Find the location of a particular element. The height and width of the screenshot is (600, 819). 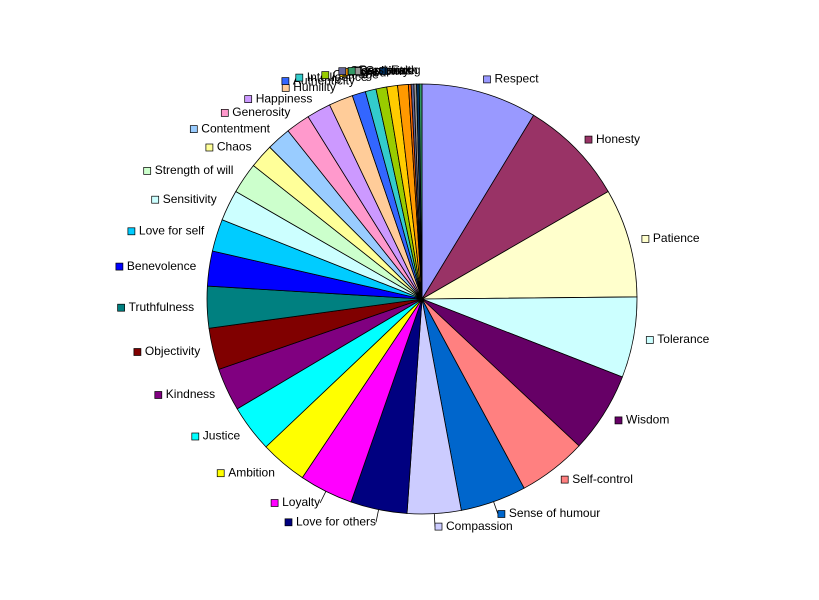

slice-label-justice: Justice is located at coordinates (216, 436).